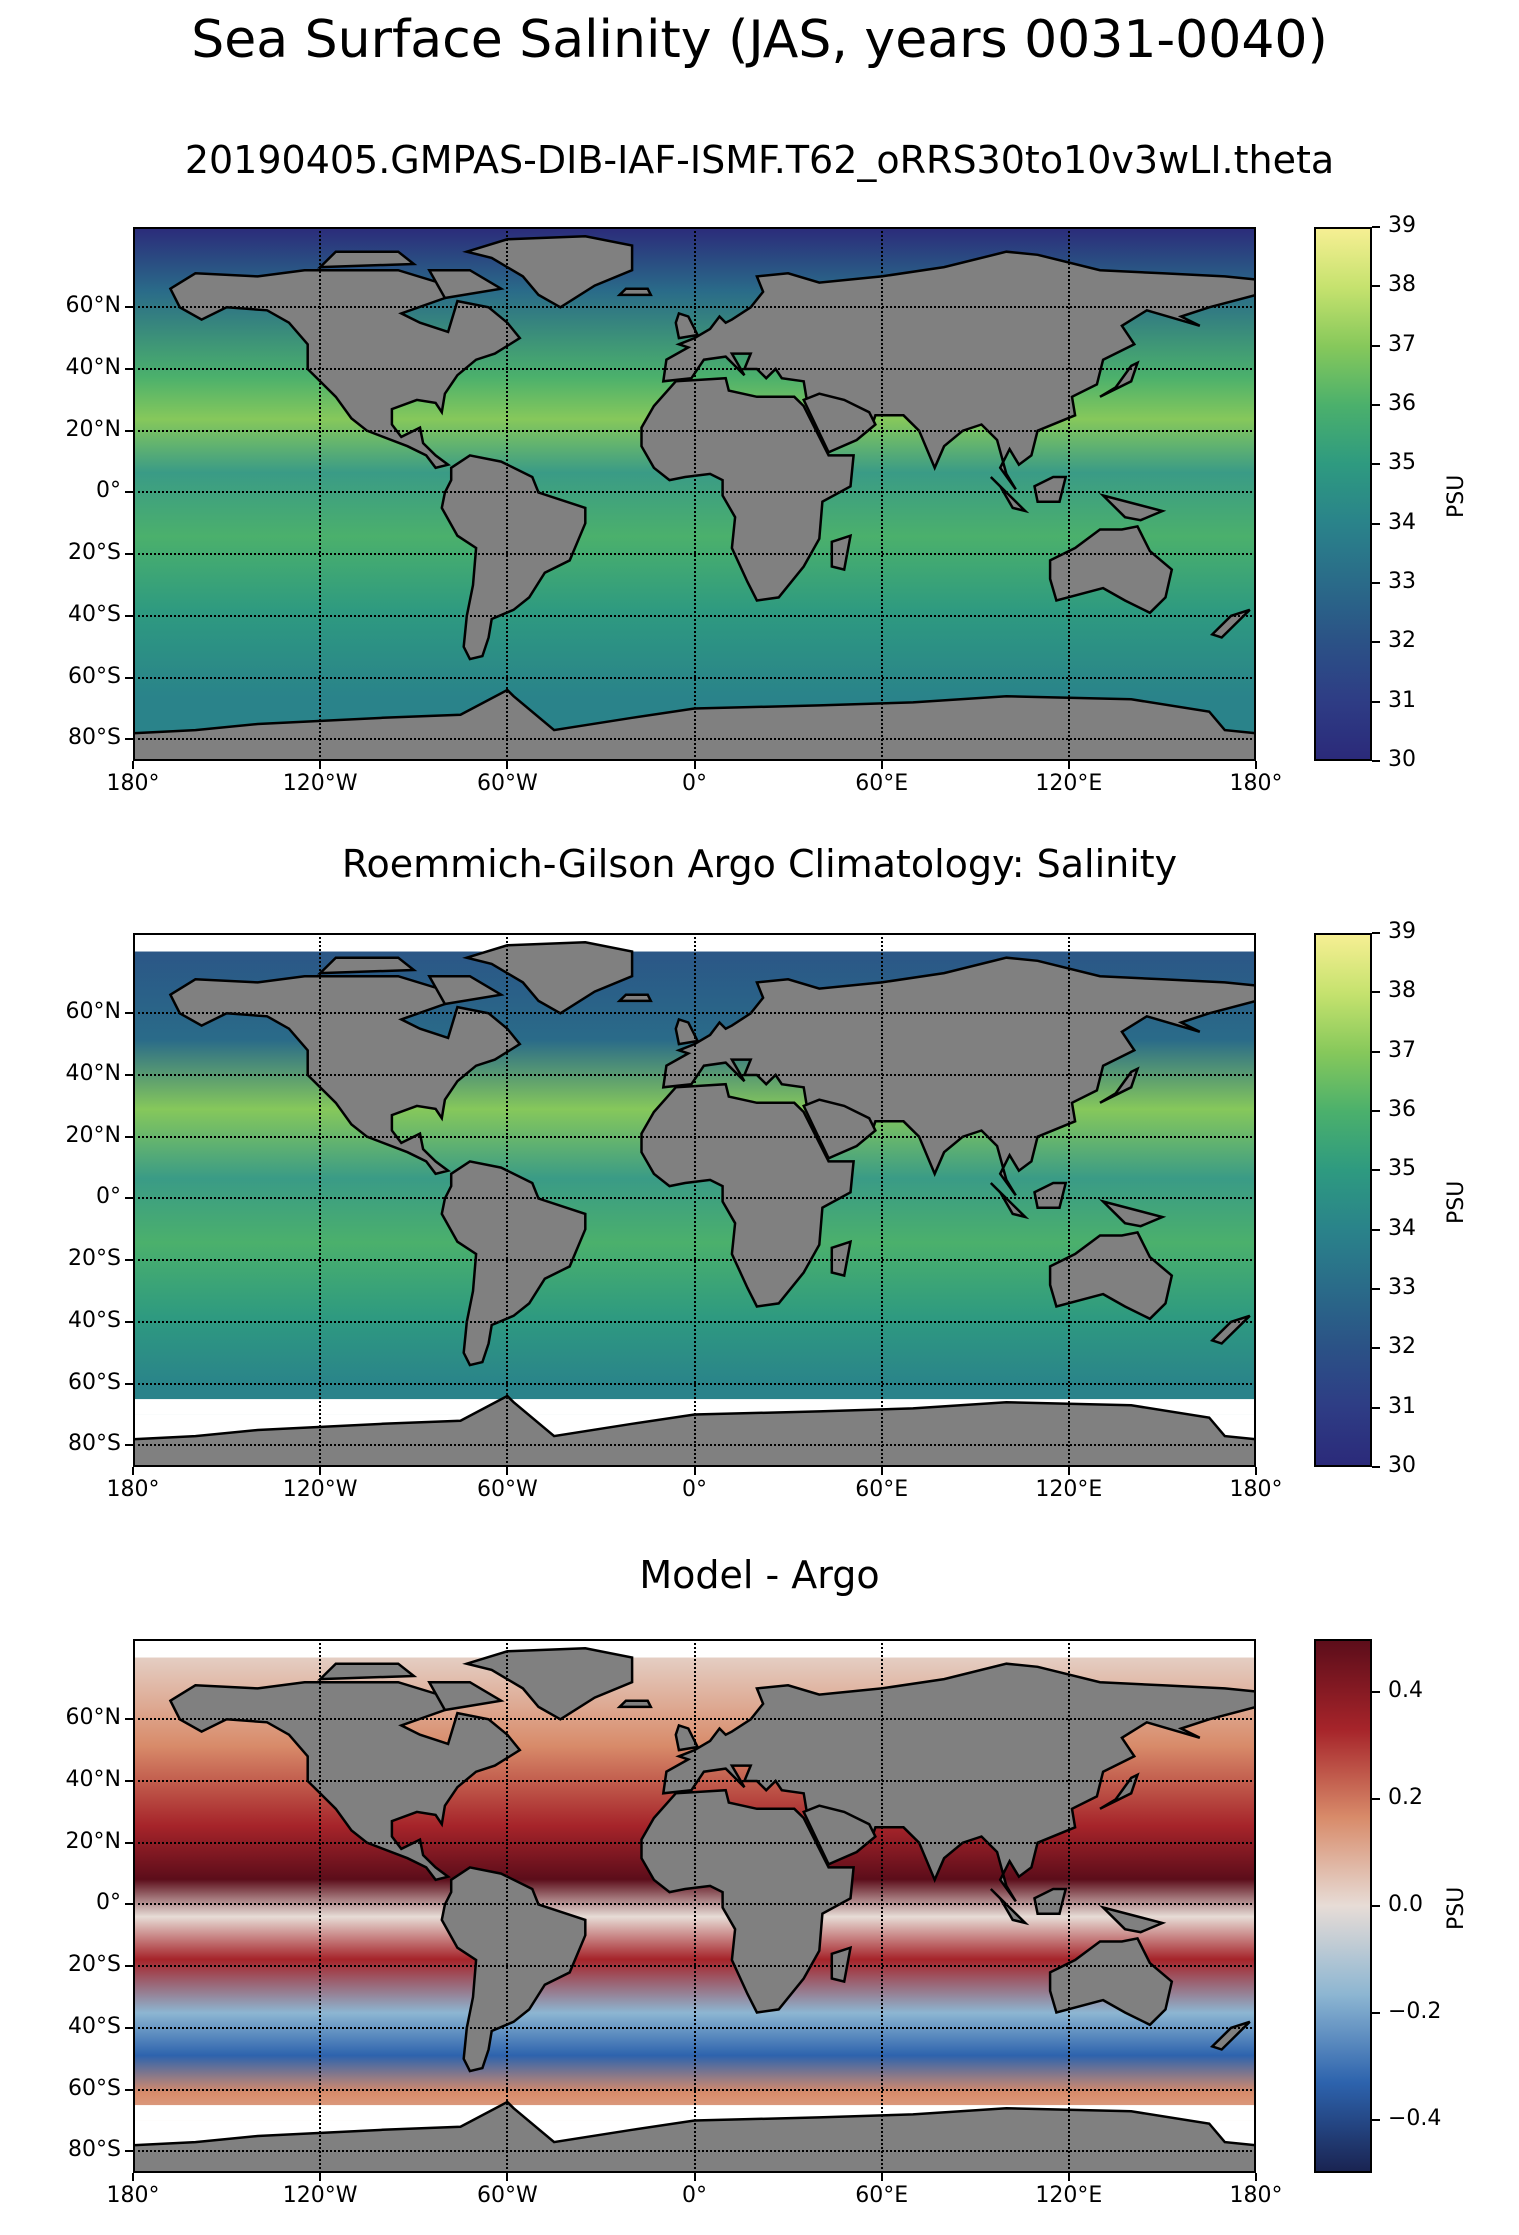 This screenshot has height=2235, width=1519. I want to click on y-tick-label: 20°N, so click(93, 1841).